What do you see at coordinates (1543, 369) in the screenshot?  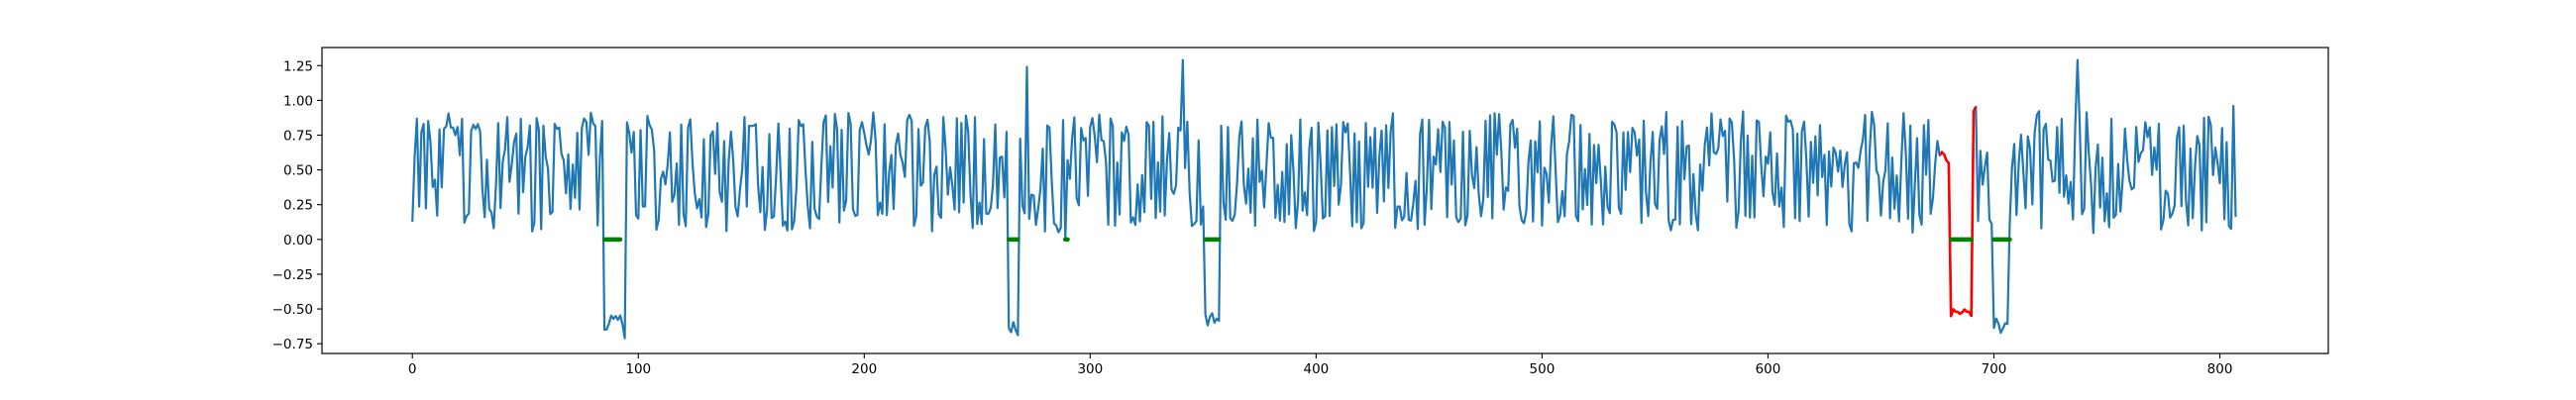 I see `x-tick-label-500: 500` at bounding box center [1543, 369].